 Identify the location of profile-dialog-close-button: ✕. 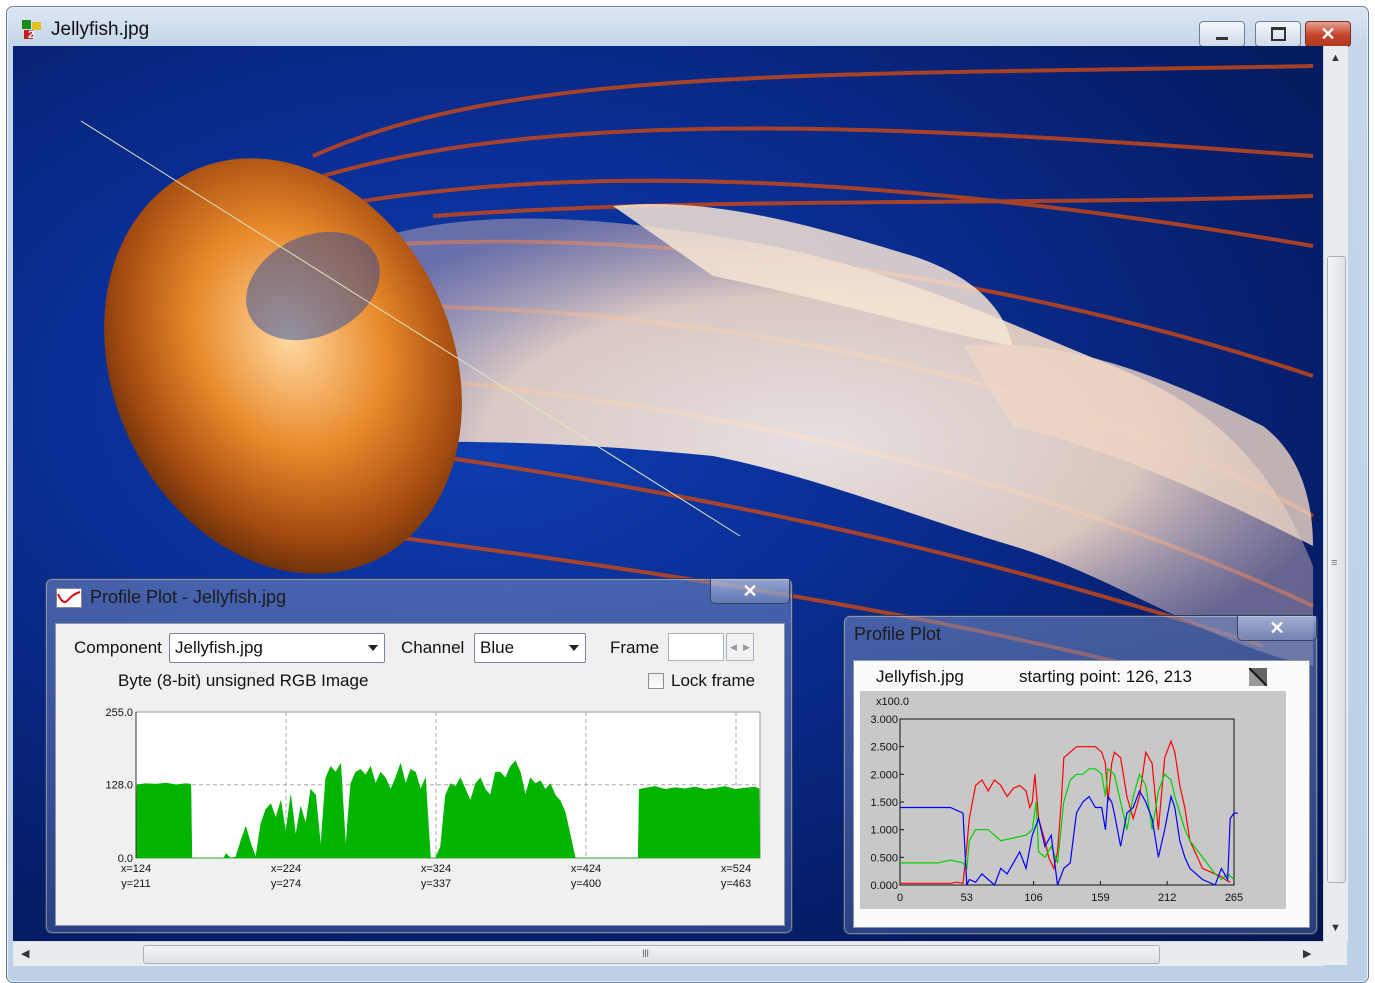
(750, 591).